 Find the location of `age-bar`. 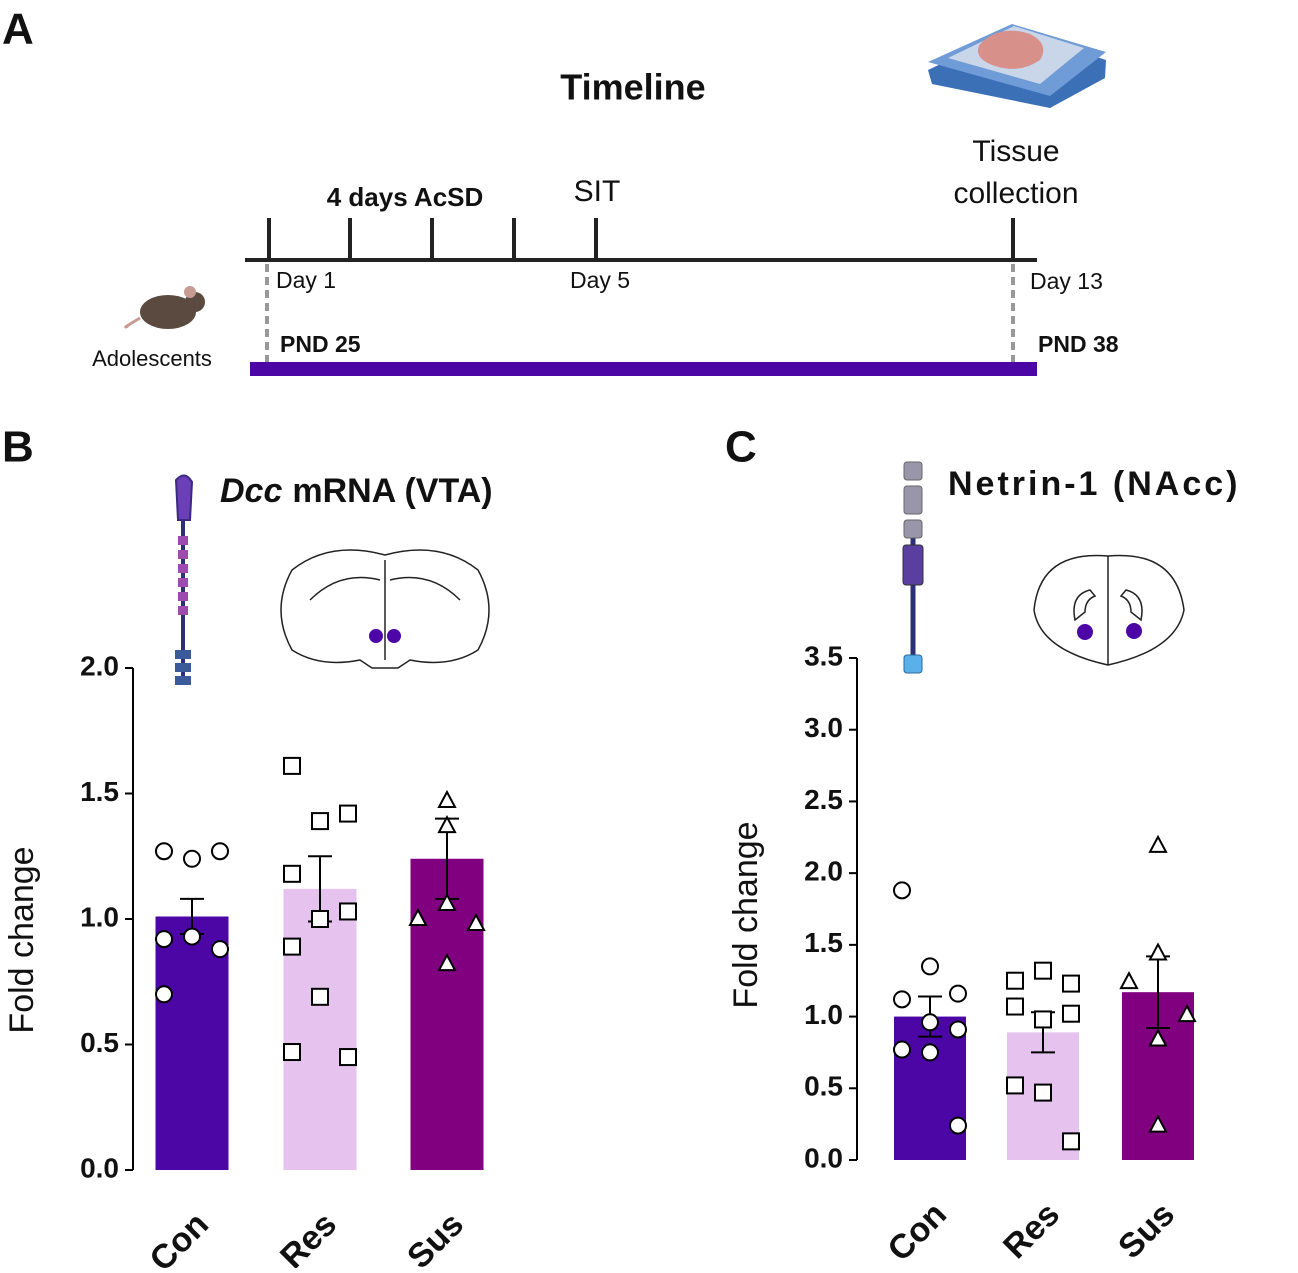

age-bar is located at coordinates (643, 369).